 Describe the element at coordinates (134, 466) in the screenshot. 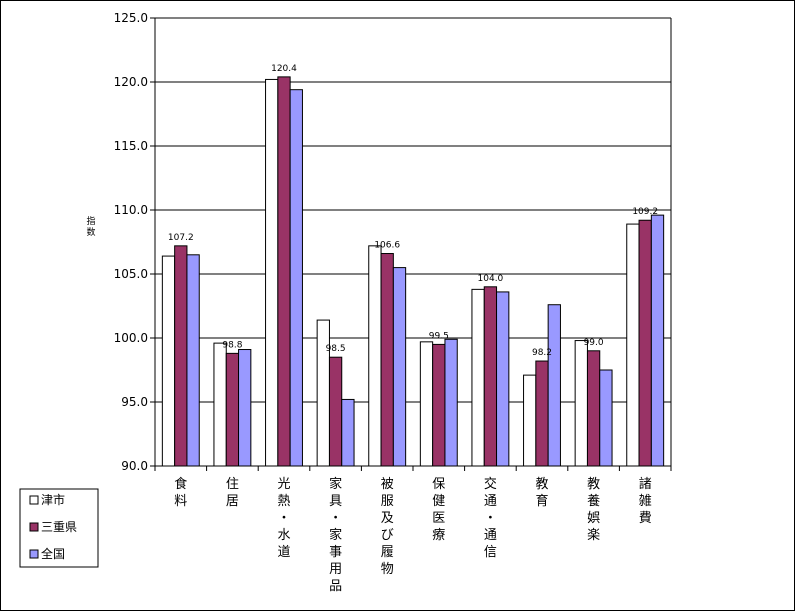

I see `y-tick-label: 90.0` at that location.